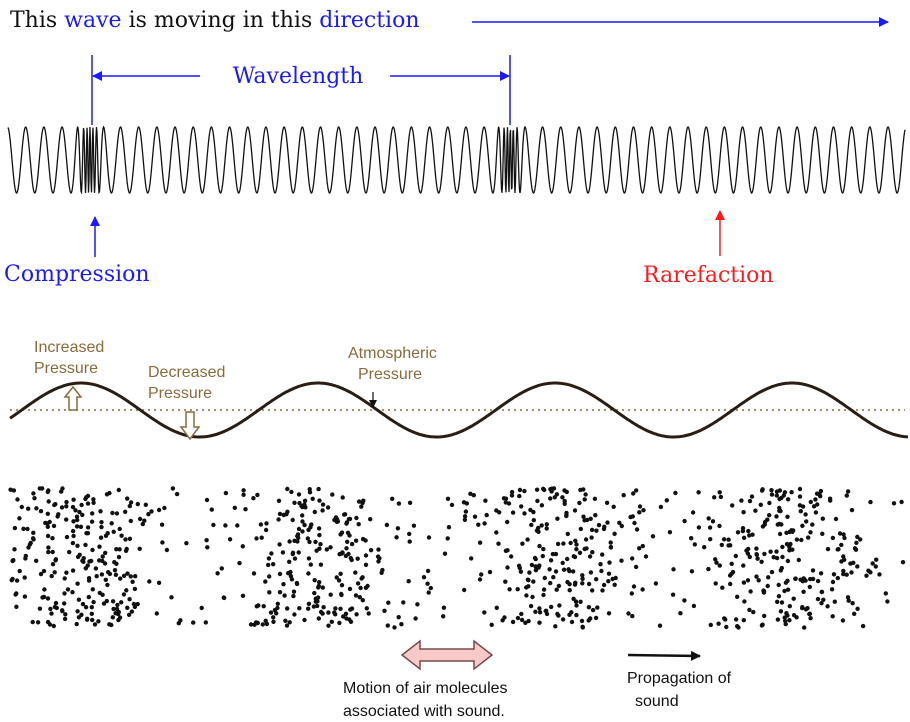 This screenshot has width=910, height=722. I want to click on increased-pressure-label-line1: Increased, so click(69, 347).